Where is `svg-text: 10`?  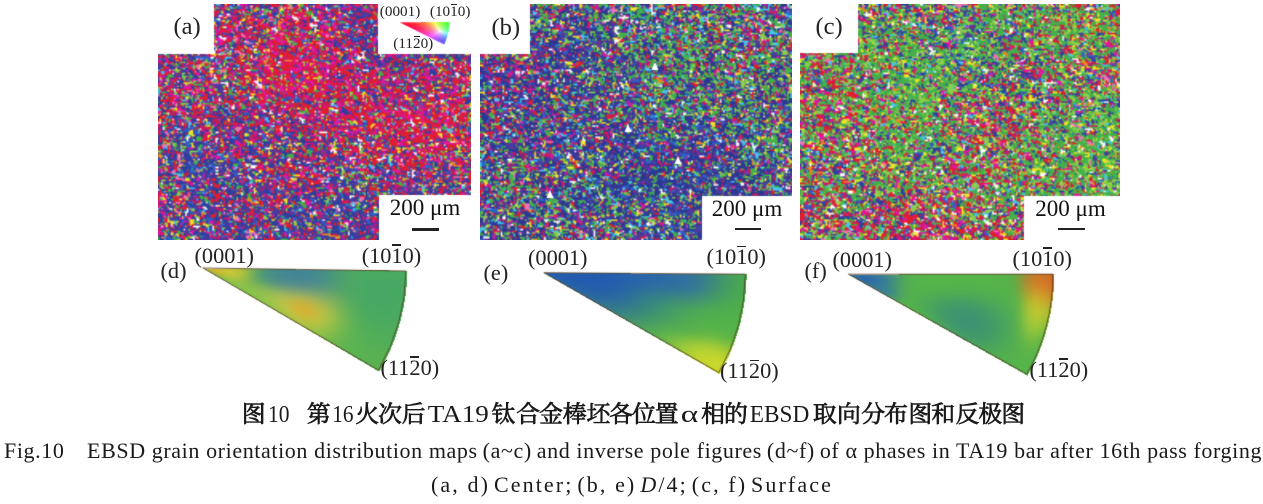
svg-text: 10 is located at coordinates (279, 415).